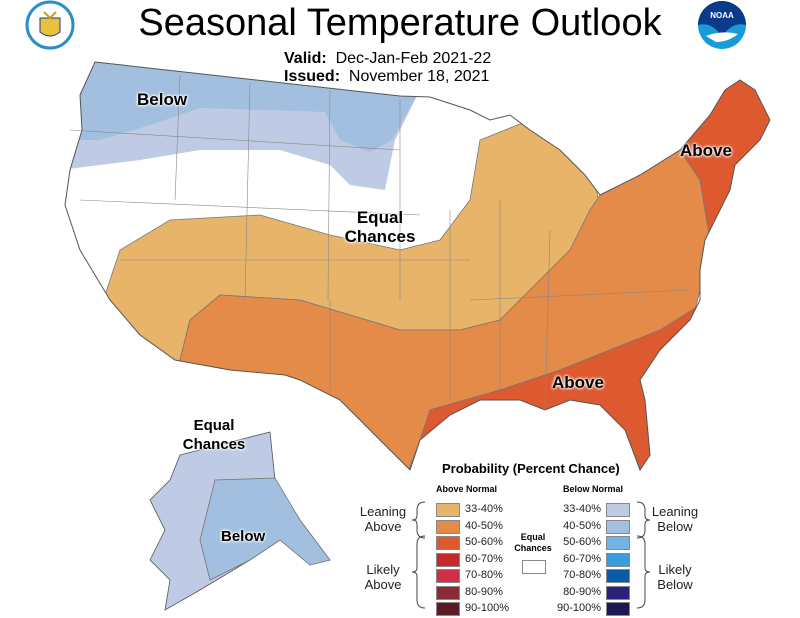 This screenshot has height=618, width=800. What do you see at coordinates (50, 25) in the screenshot?
I see `commerce-logo` at bounding box center [50, 25].